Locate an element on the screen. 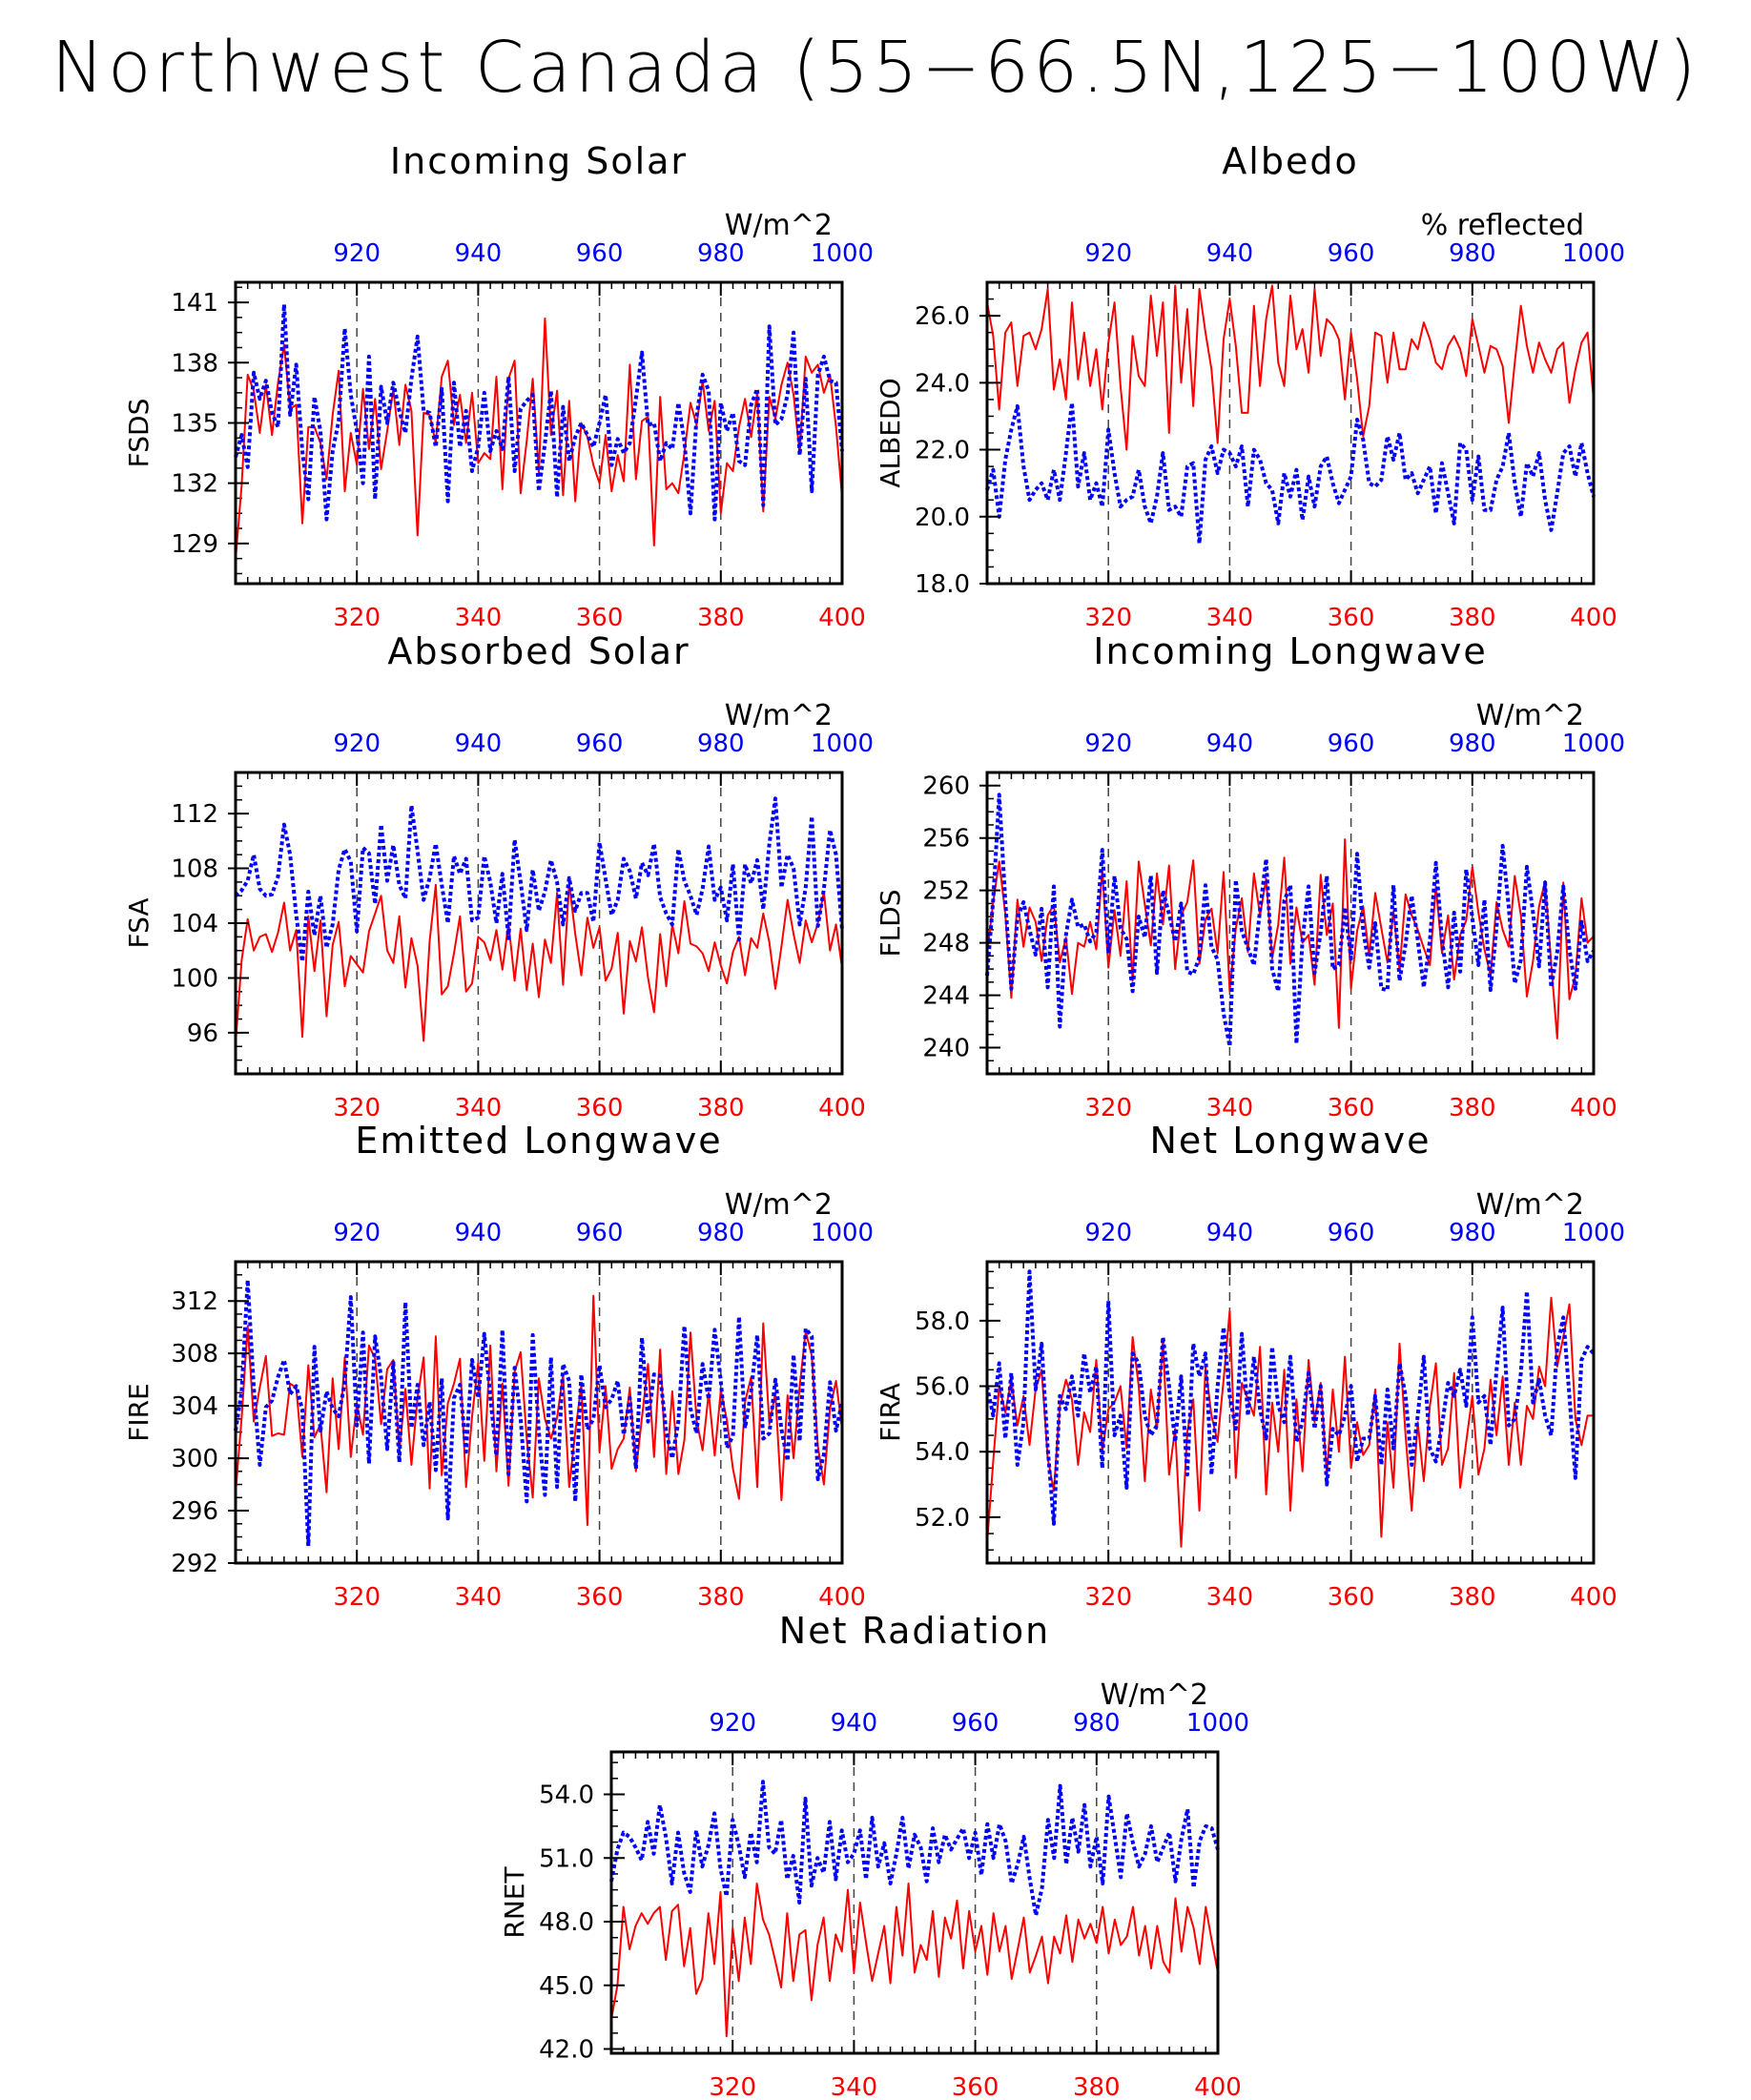  y-tick-label: 252 is located at coordinates (946, 891).